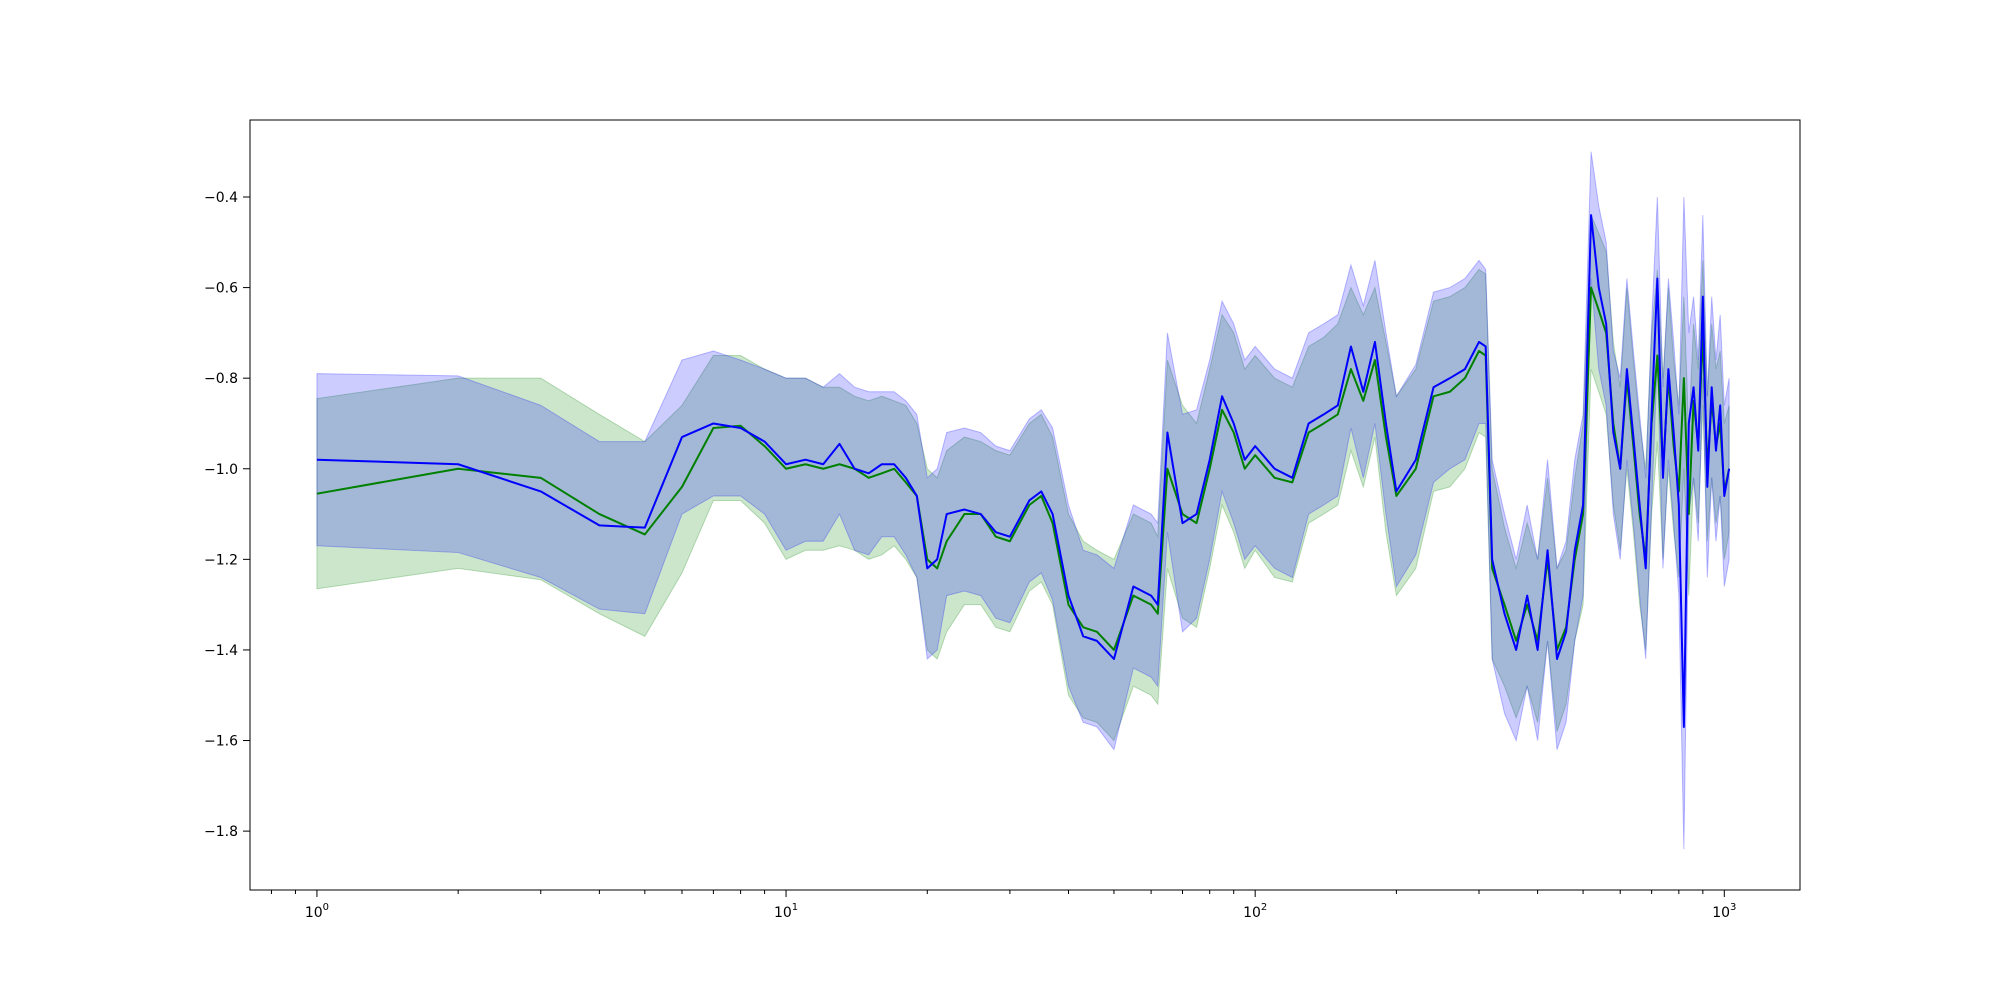  What do you see at coordinates (221, 198) in the screenshot?
I see `y-tick-label: −0.4` at bounding box center [221, 198].